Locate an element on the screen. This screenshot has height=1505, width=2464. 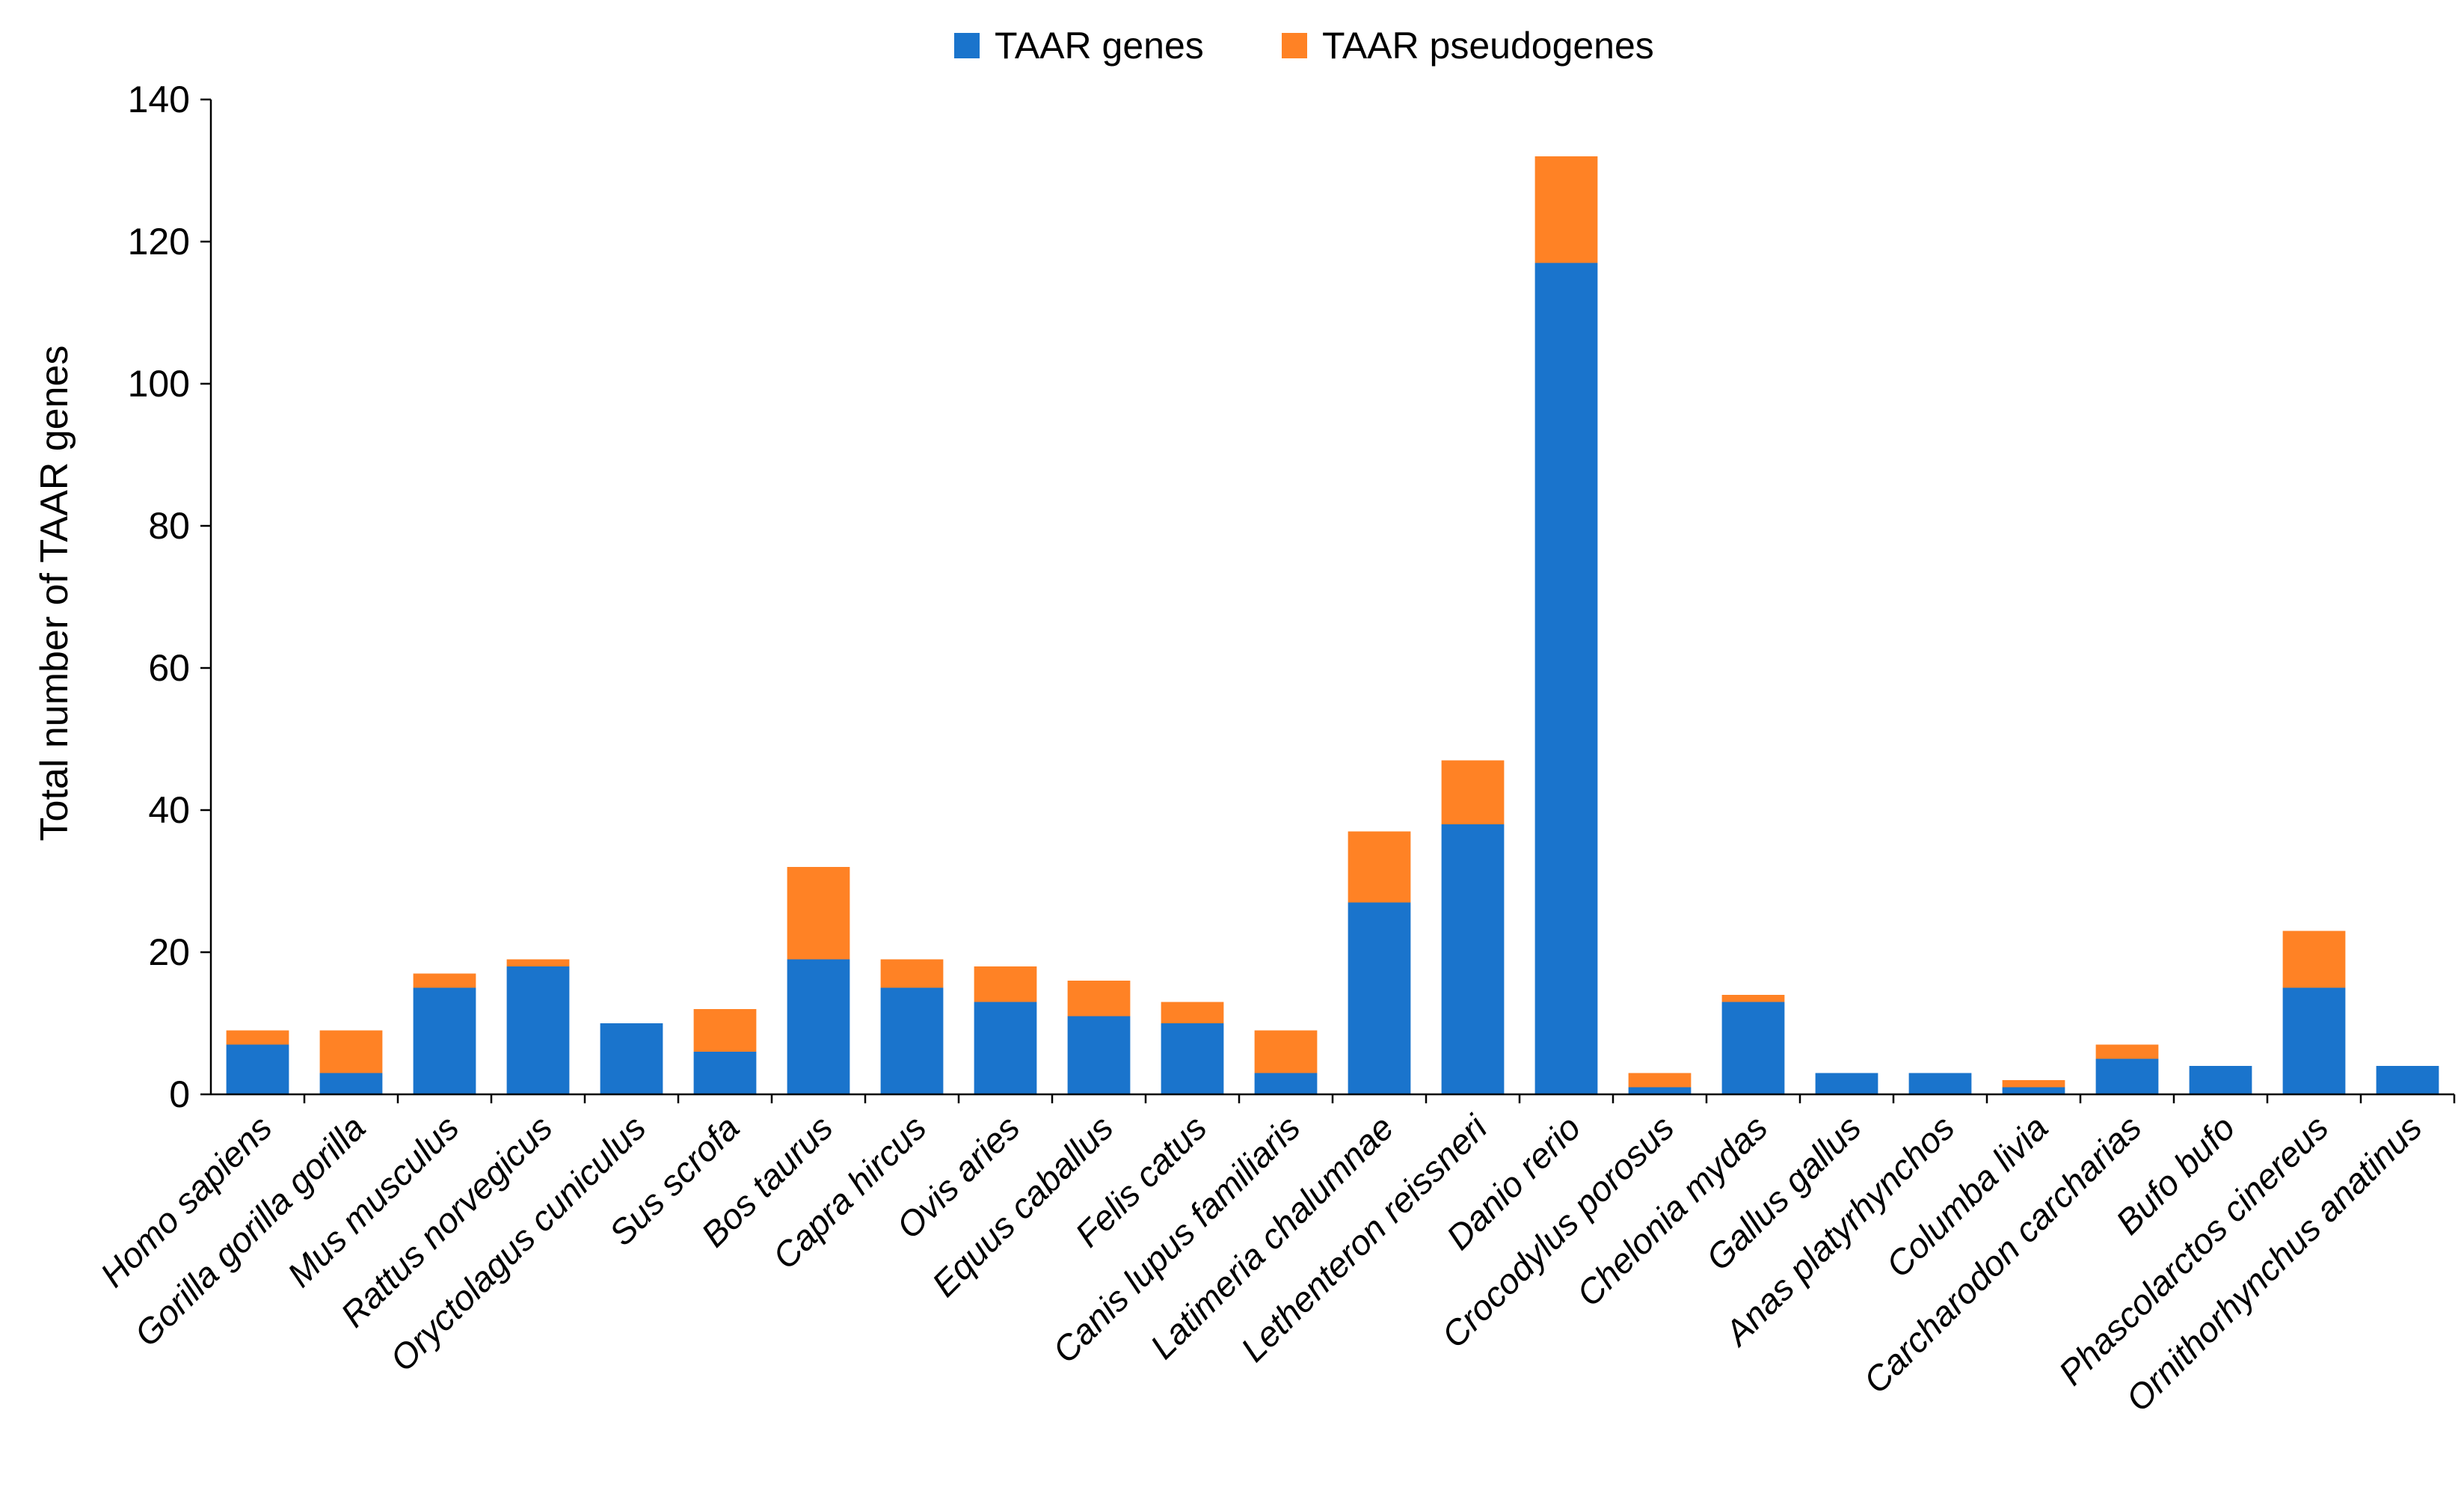
bar-genes-lethenteron-reissneri is located at coordinates (1473, 959).